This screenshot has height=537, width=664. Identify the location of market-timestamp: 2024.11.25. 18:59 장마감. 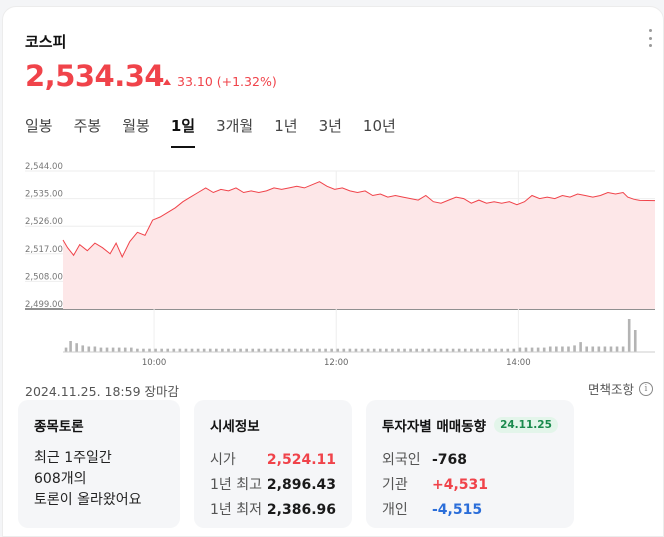
(102, 391).